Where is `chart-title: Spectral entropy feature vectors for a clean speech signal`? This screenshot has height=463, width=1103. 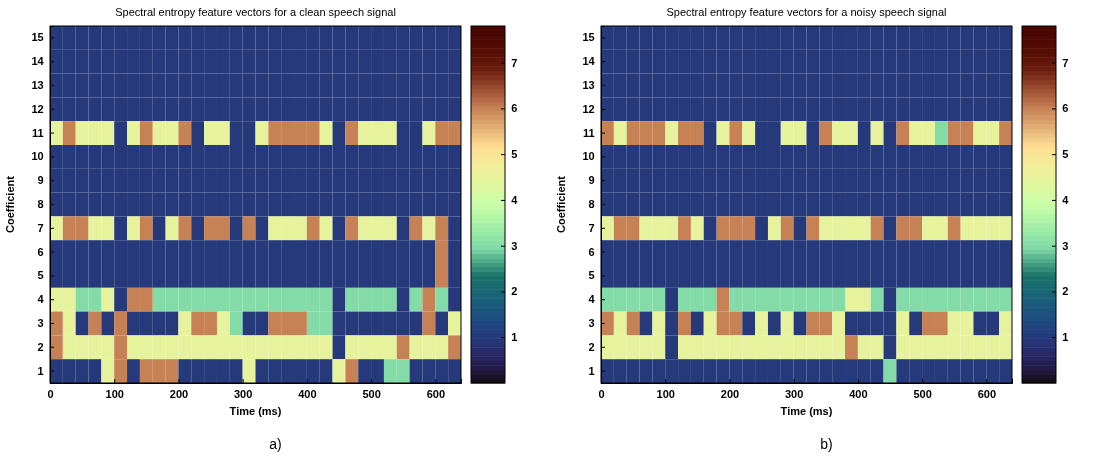
chart-title: Spectral entropy feature vectors for a clean speech signal is located at coordinates (255, 12).